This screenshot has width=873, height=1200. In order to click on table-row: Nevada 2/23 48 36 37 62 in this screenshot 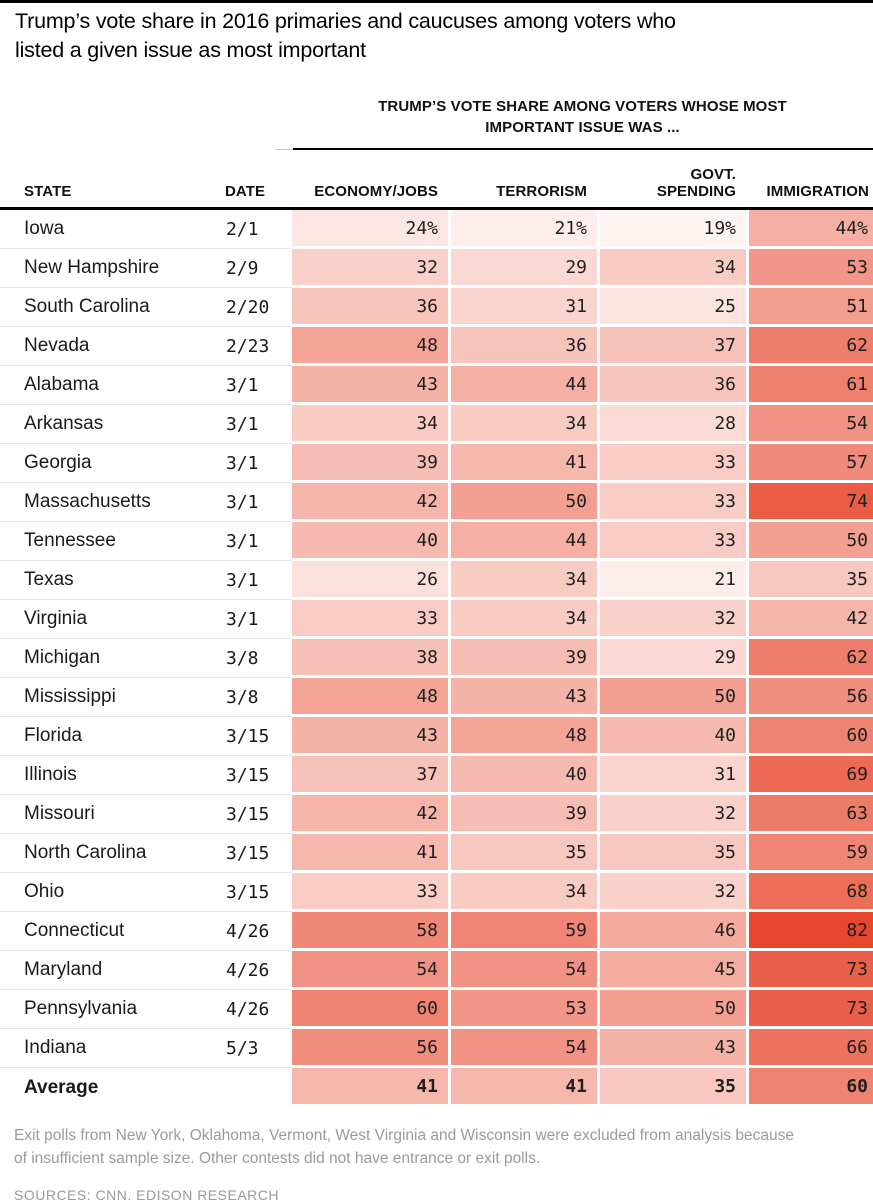, I will do `click(436, 346)`.